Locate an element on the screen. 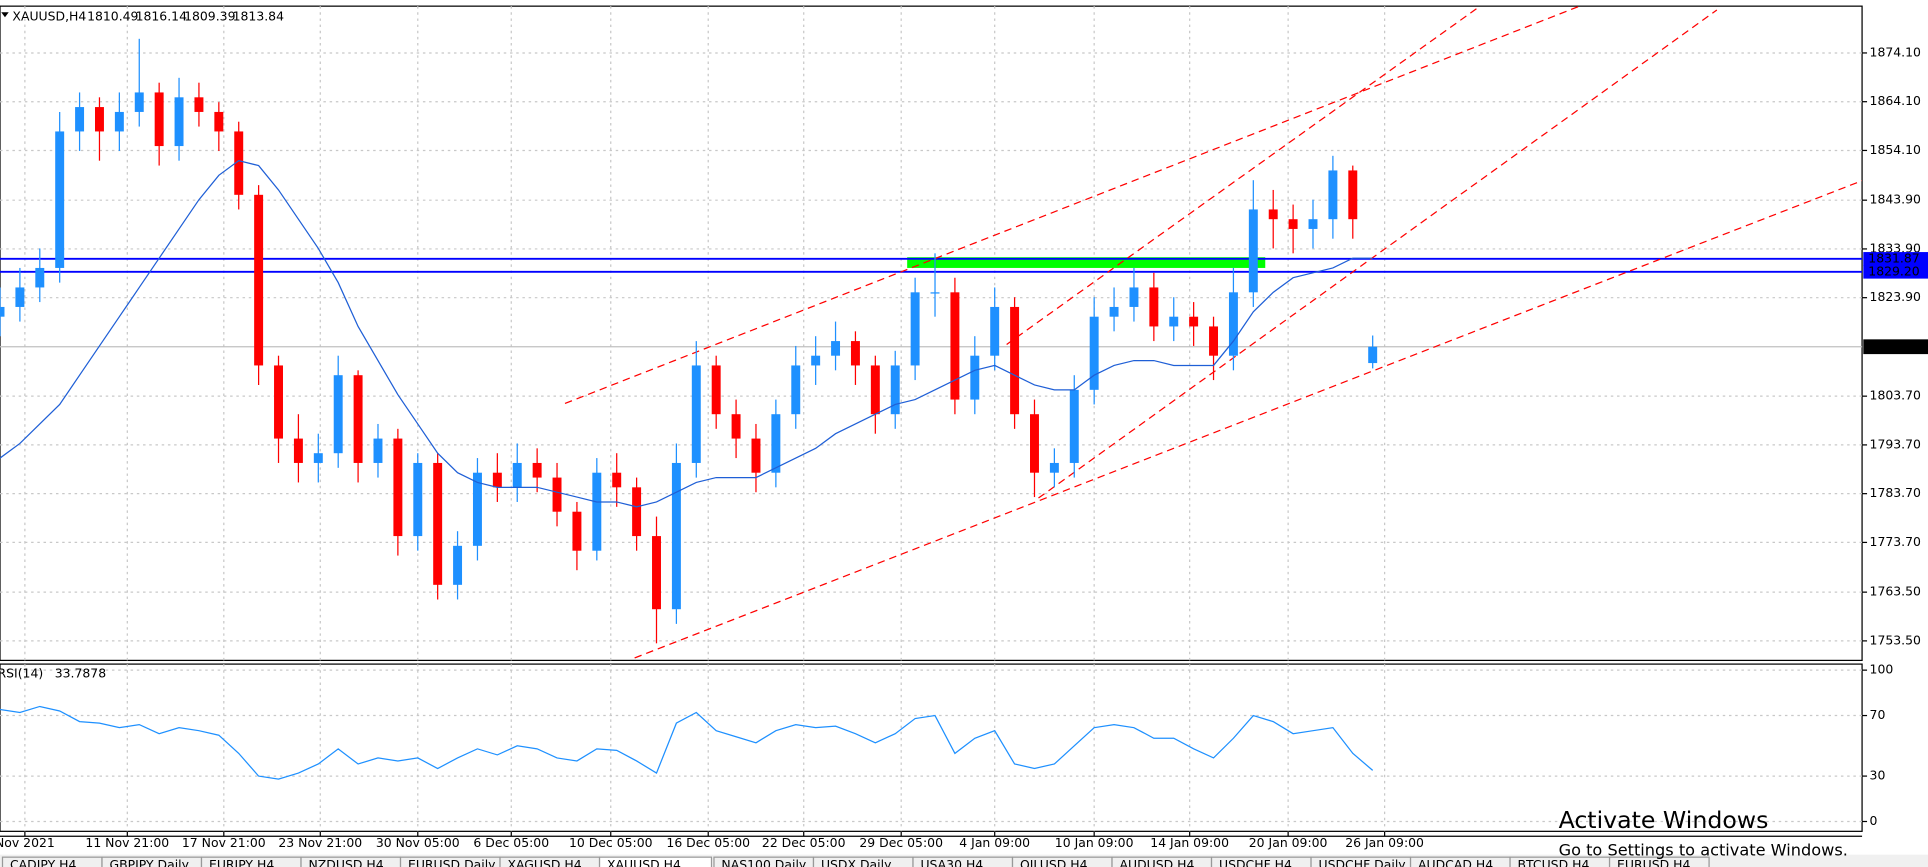 The height and width of the screenshot is (867, 1928). tab-label: EURUSD,Daily is located at coordinates (452, 862).